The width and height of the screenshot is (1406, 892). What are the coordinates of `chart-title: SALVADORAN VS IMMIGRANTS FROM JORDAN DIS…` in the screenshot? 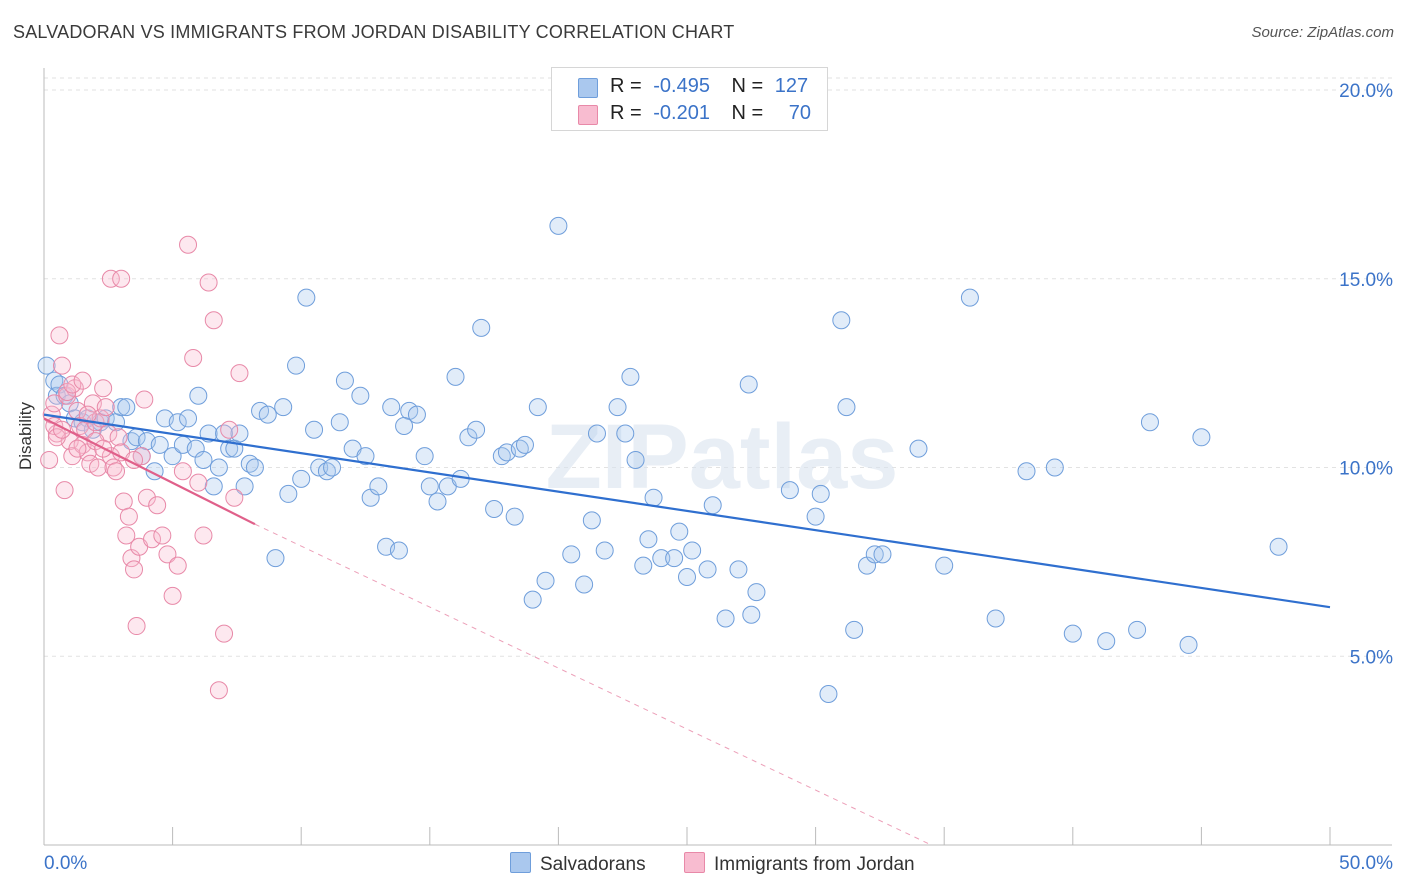 It's located at (374, 32).